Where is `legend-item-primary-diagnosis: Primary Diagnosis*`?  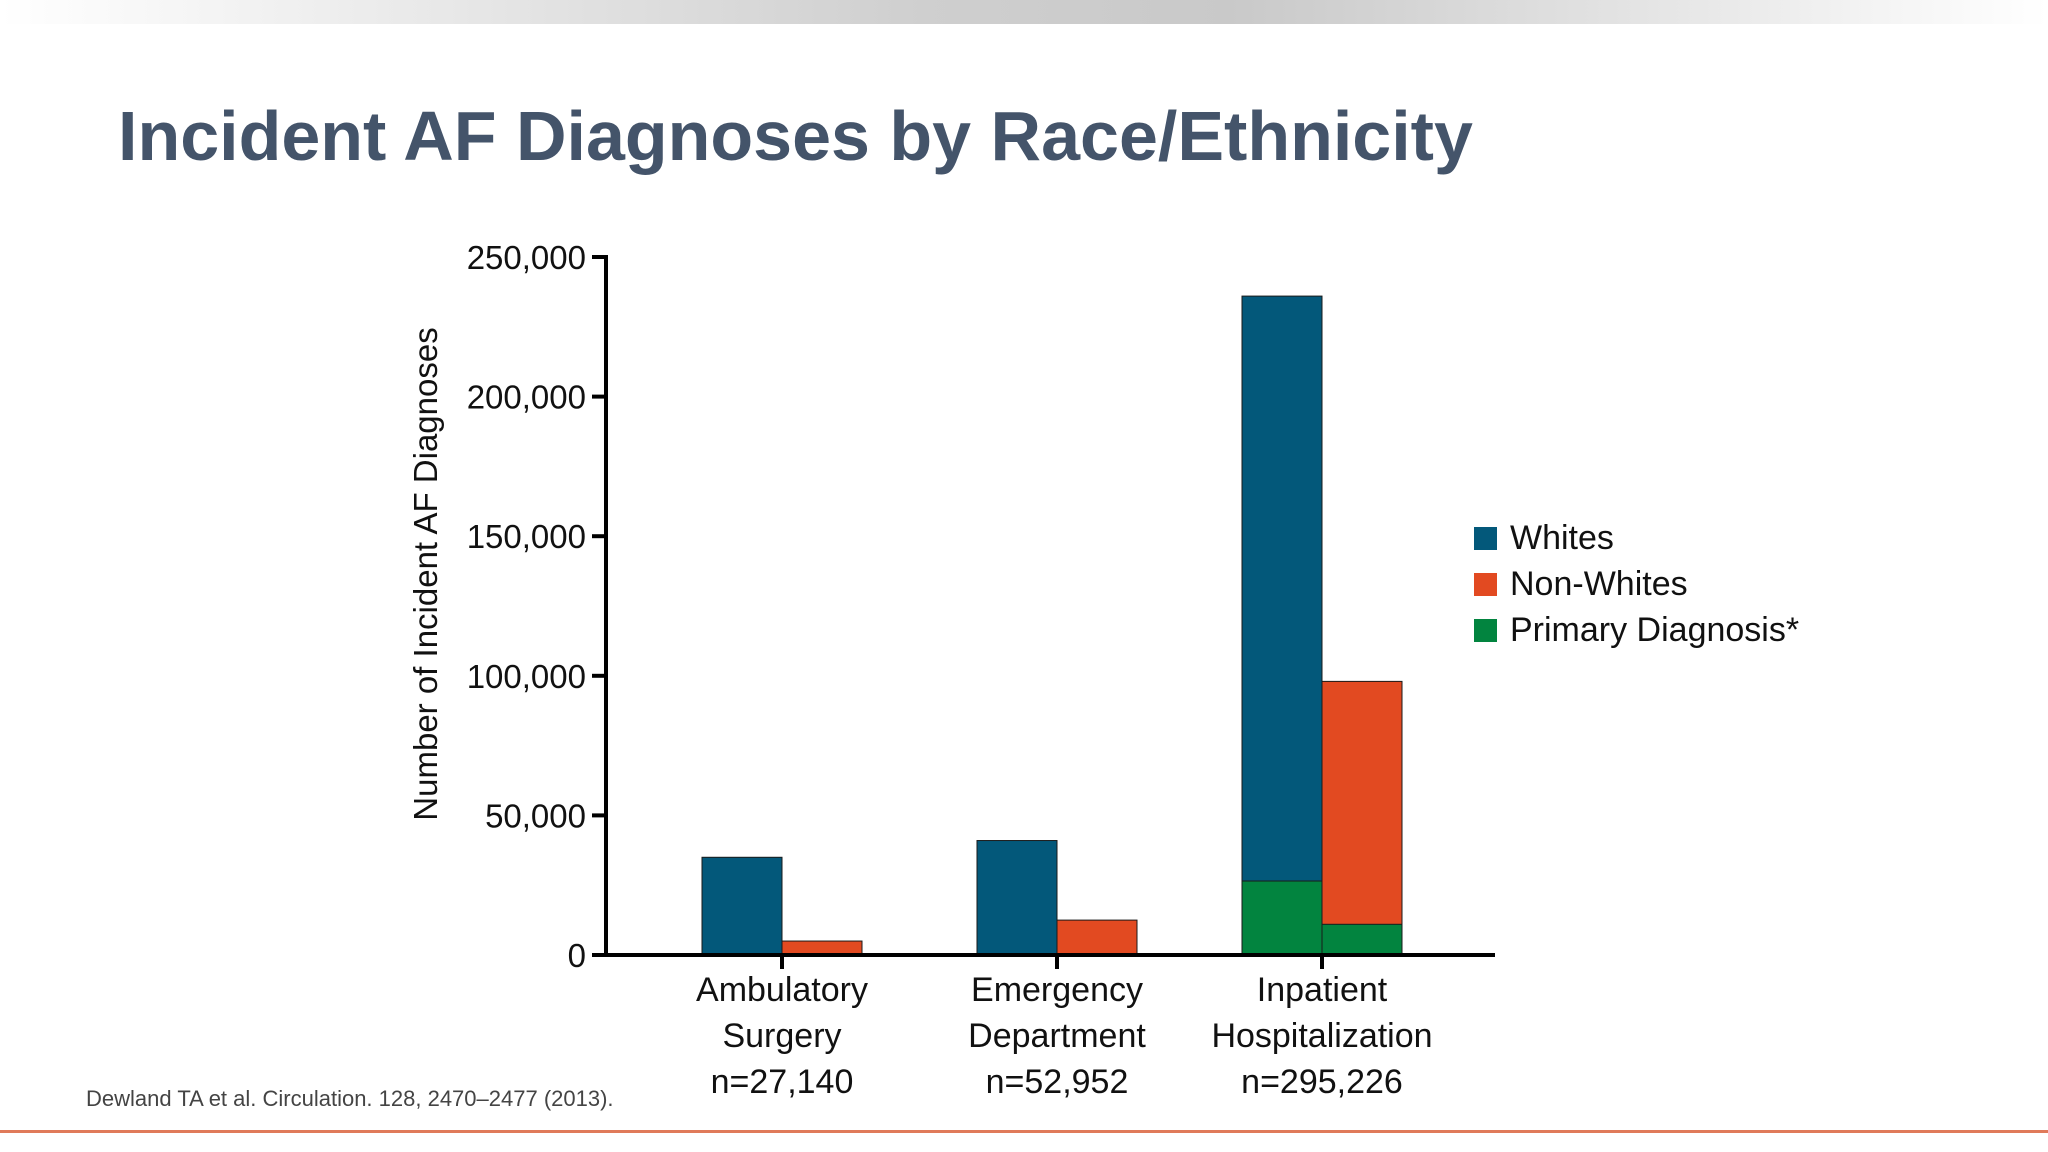
legend-item-primary-diagnosis: Primary Diagnosis* is located at coordinates (1636, 630).